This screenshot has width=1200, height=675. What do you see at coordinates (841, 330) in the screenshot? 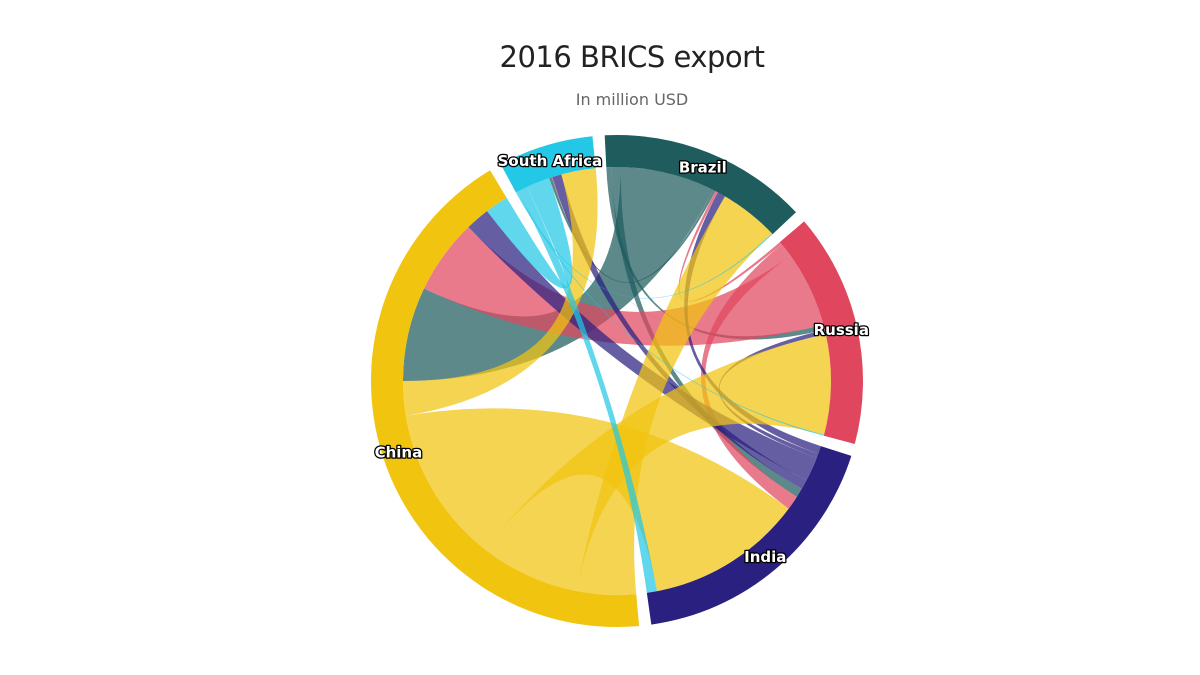
I see `node-label-russia: Russia` at bounding box center [841, 330].